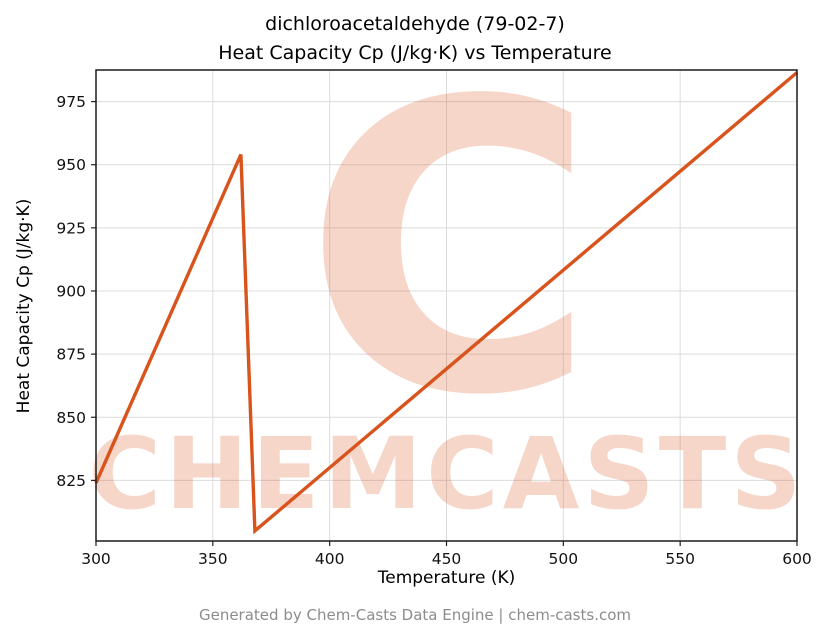 This screenshot has width=830, height=644. Describe the element at coordinates (71, 418) in the screenshot. I see `y-tick-label: 850` at that location.